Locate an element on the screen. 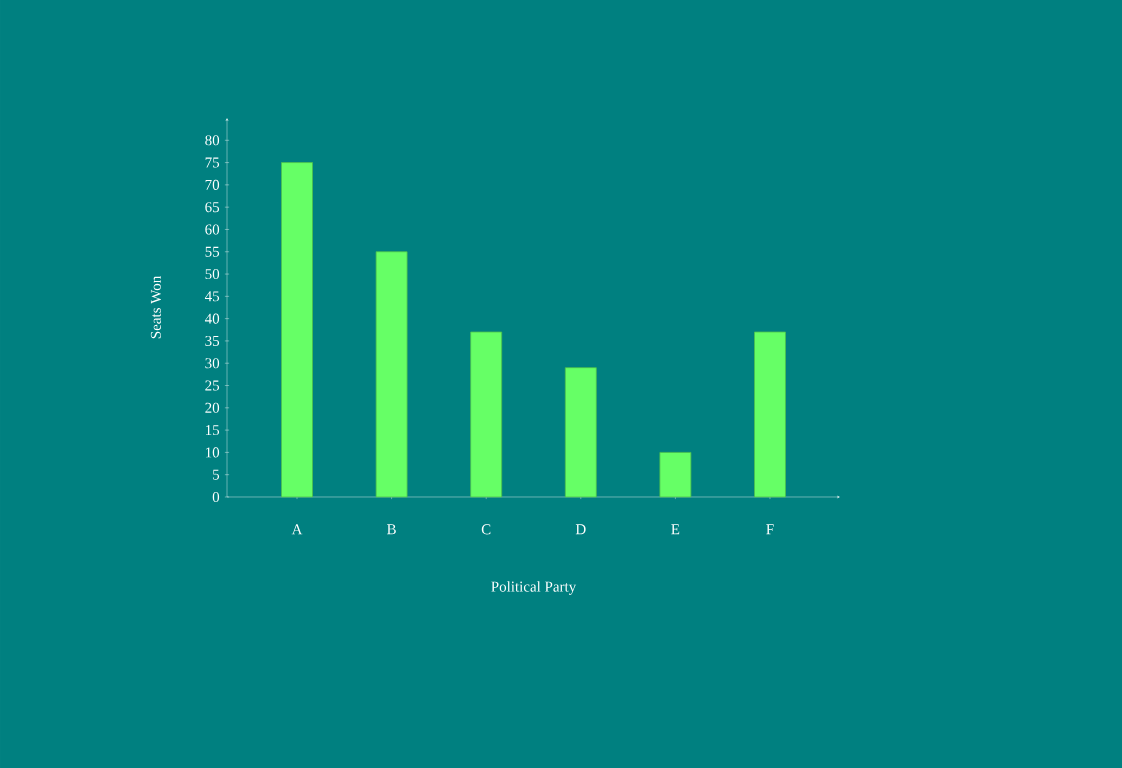 This screenshot has height=768, width=1122. y-tick-label: 10 is located at coordinates (212, 452).